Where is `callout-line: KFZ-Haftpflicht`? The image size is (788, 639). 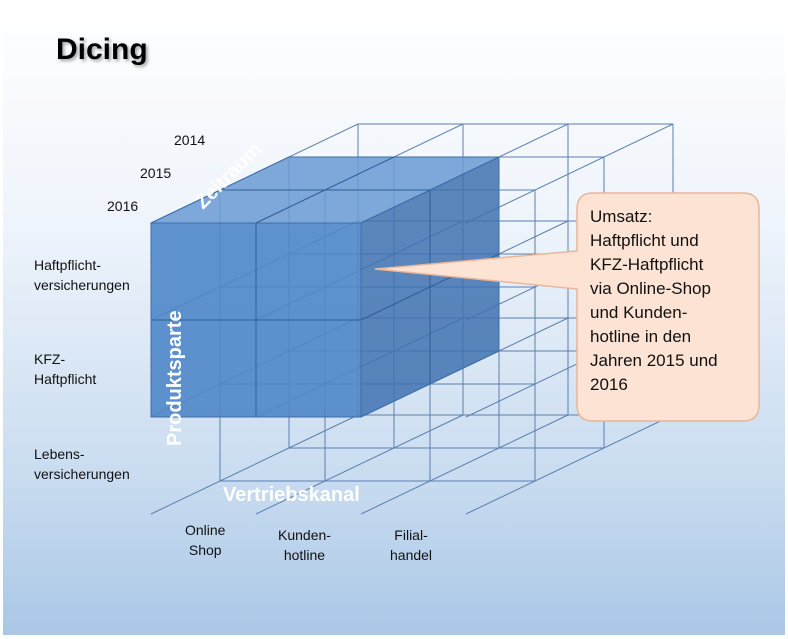
callout-line: KFZ-Haftpflicht is located at coordinates (647, 264).